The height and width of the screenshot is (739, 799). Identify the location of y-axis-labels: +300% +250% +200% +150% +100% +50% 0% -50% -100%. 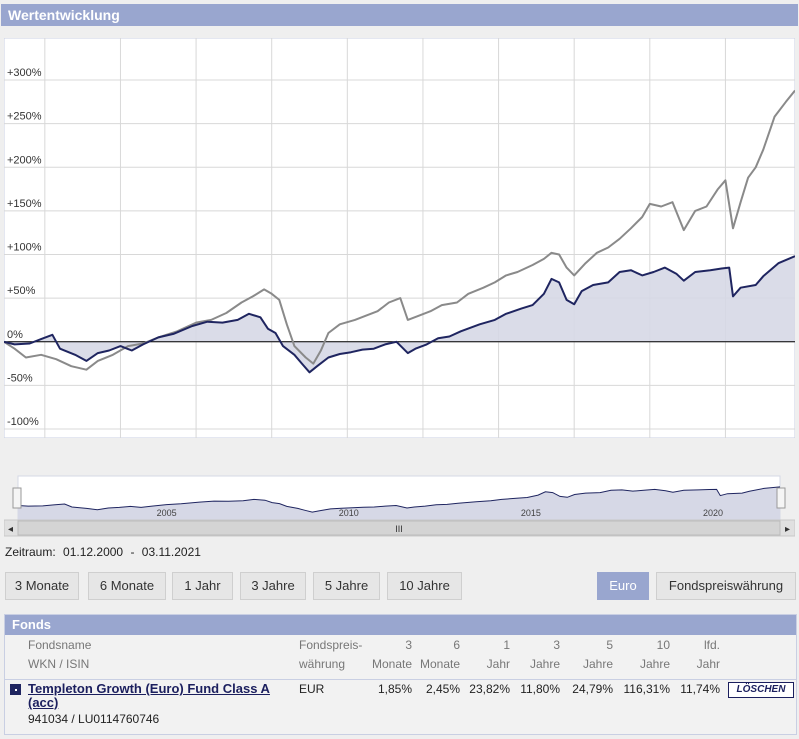
(24, 247).